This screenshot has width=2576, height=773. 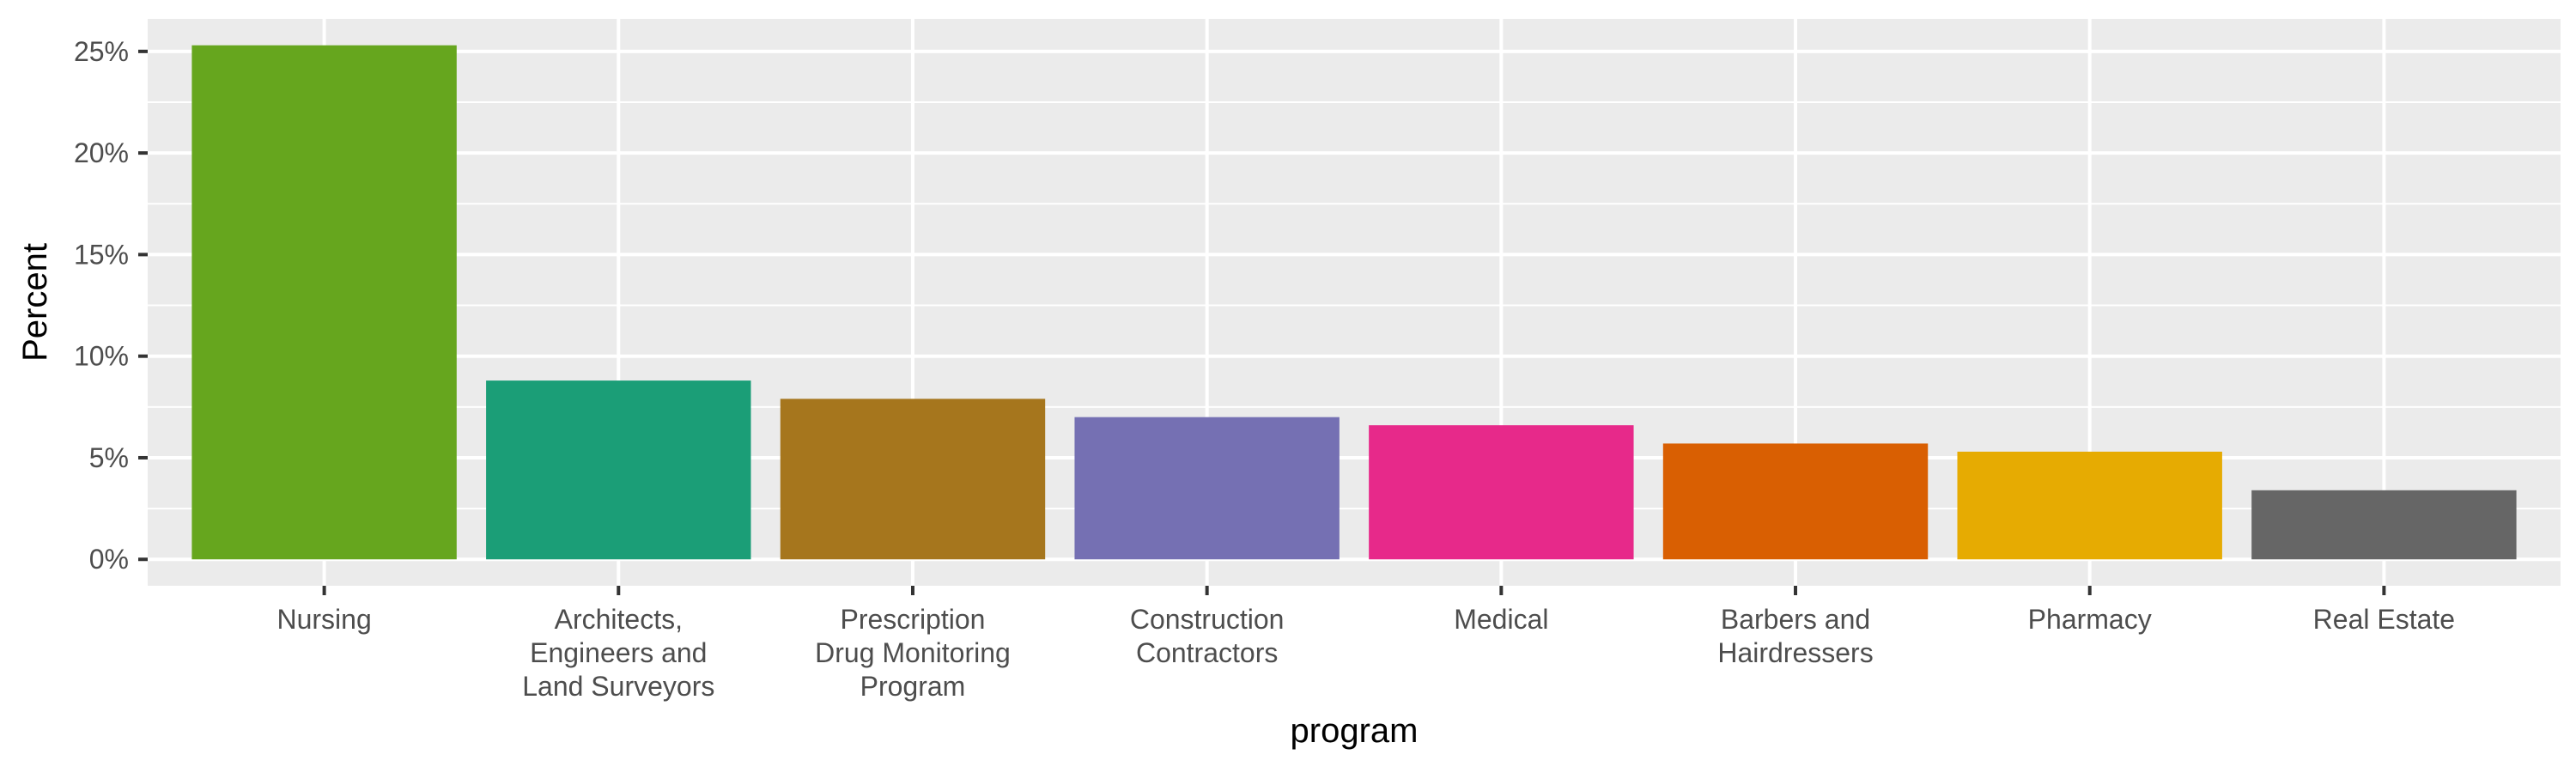 What do you see at coordinates (109, 559) in the screenshot?
I see `y-tick-label: 0%` at bounding box center [109, 559].